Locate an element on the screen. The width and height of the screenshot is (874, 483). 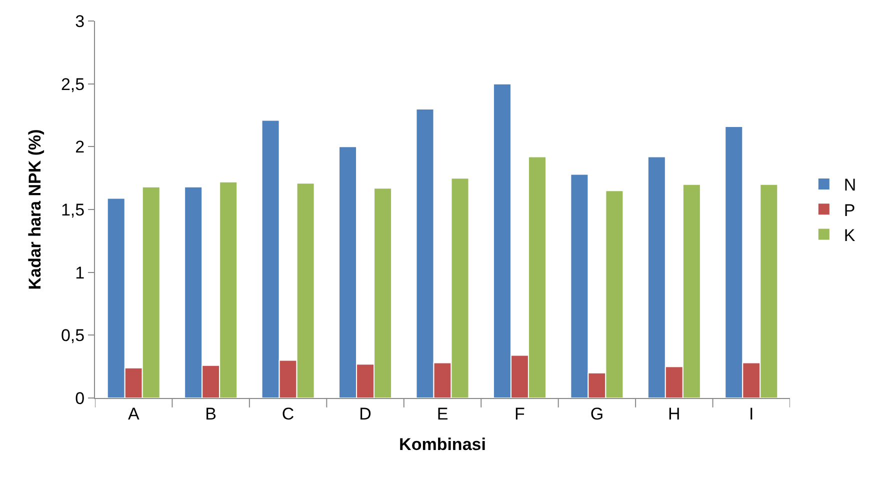
legend-label: P is located at coordinates (850, 210).